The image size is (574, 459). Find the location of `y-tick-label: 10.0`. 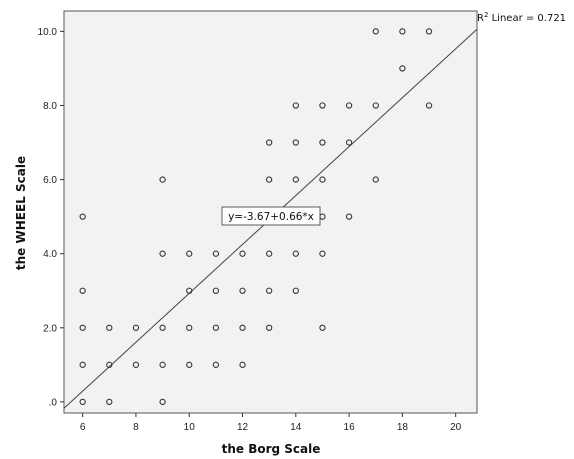

y-tick-label: 10.0 is located at coordinates (48, 32).